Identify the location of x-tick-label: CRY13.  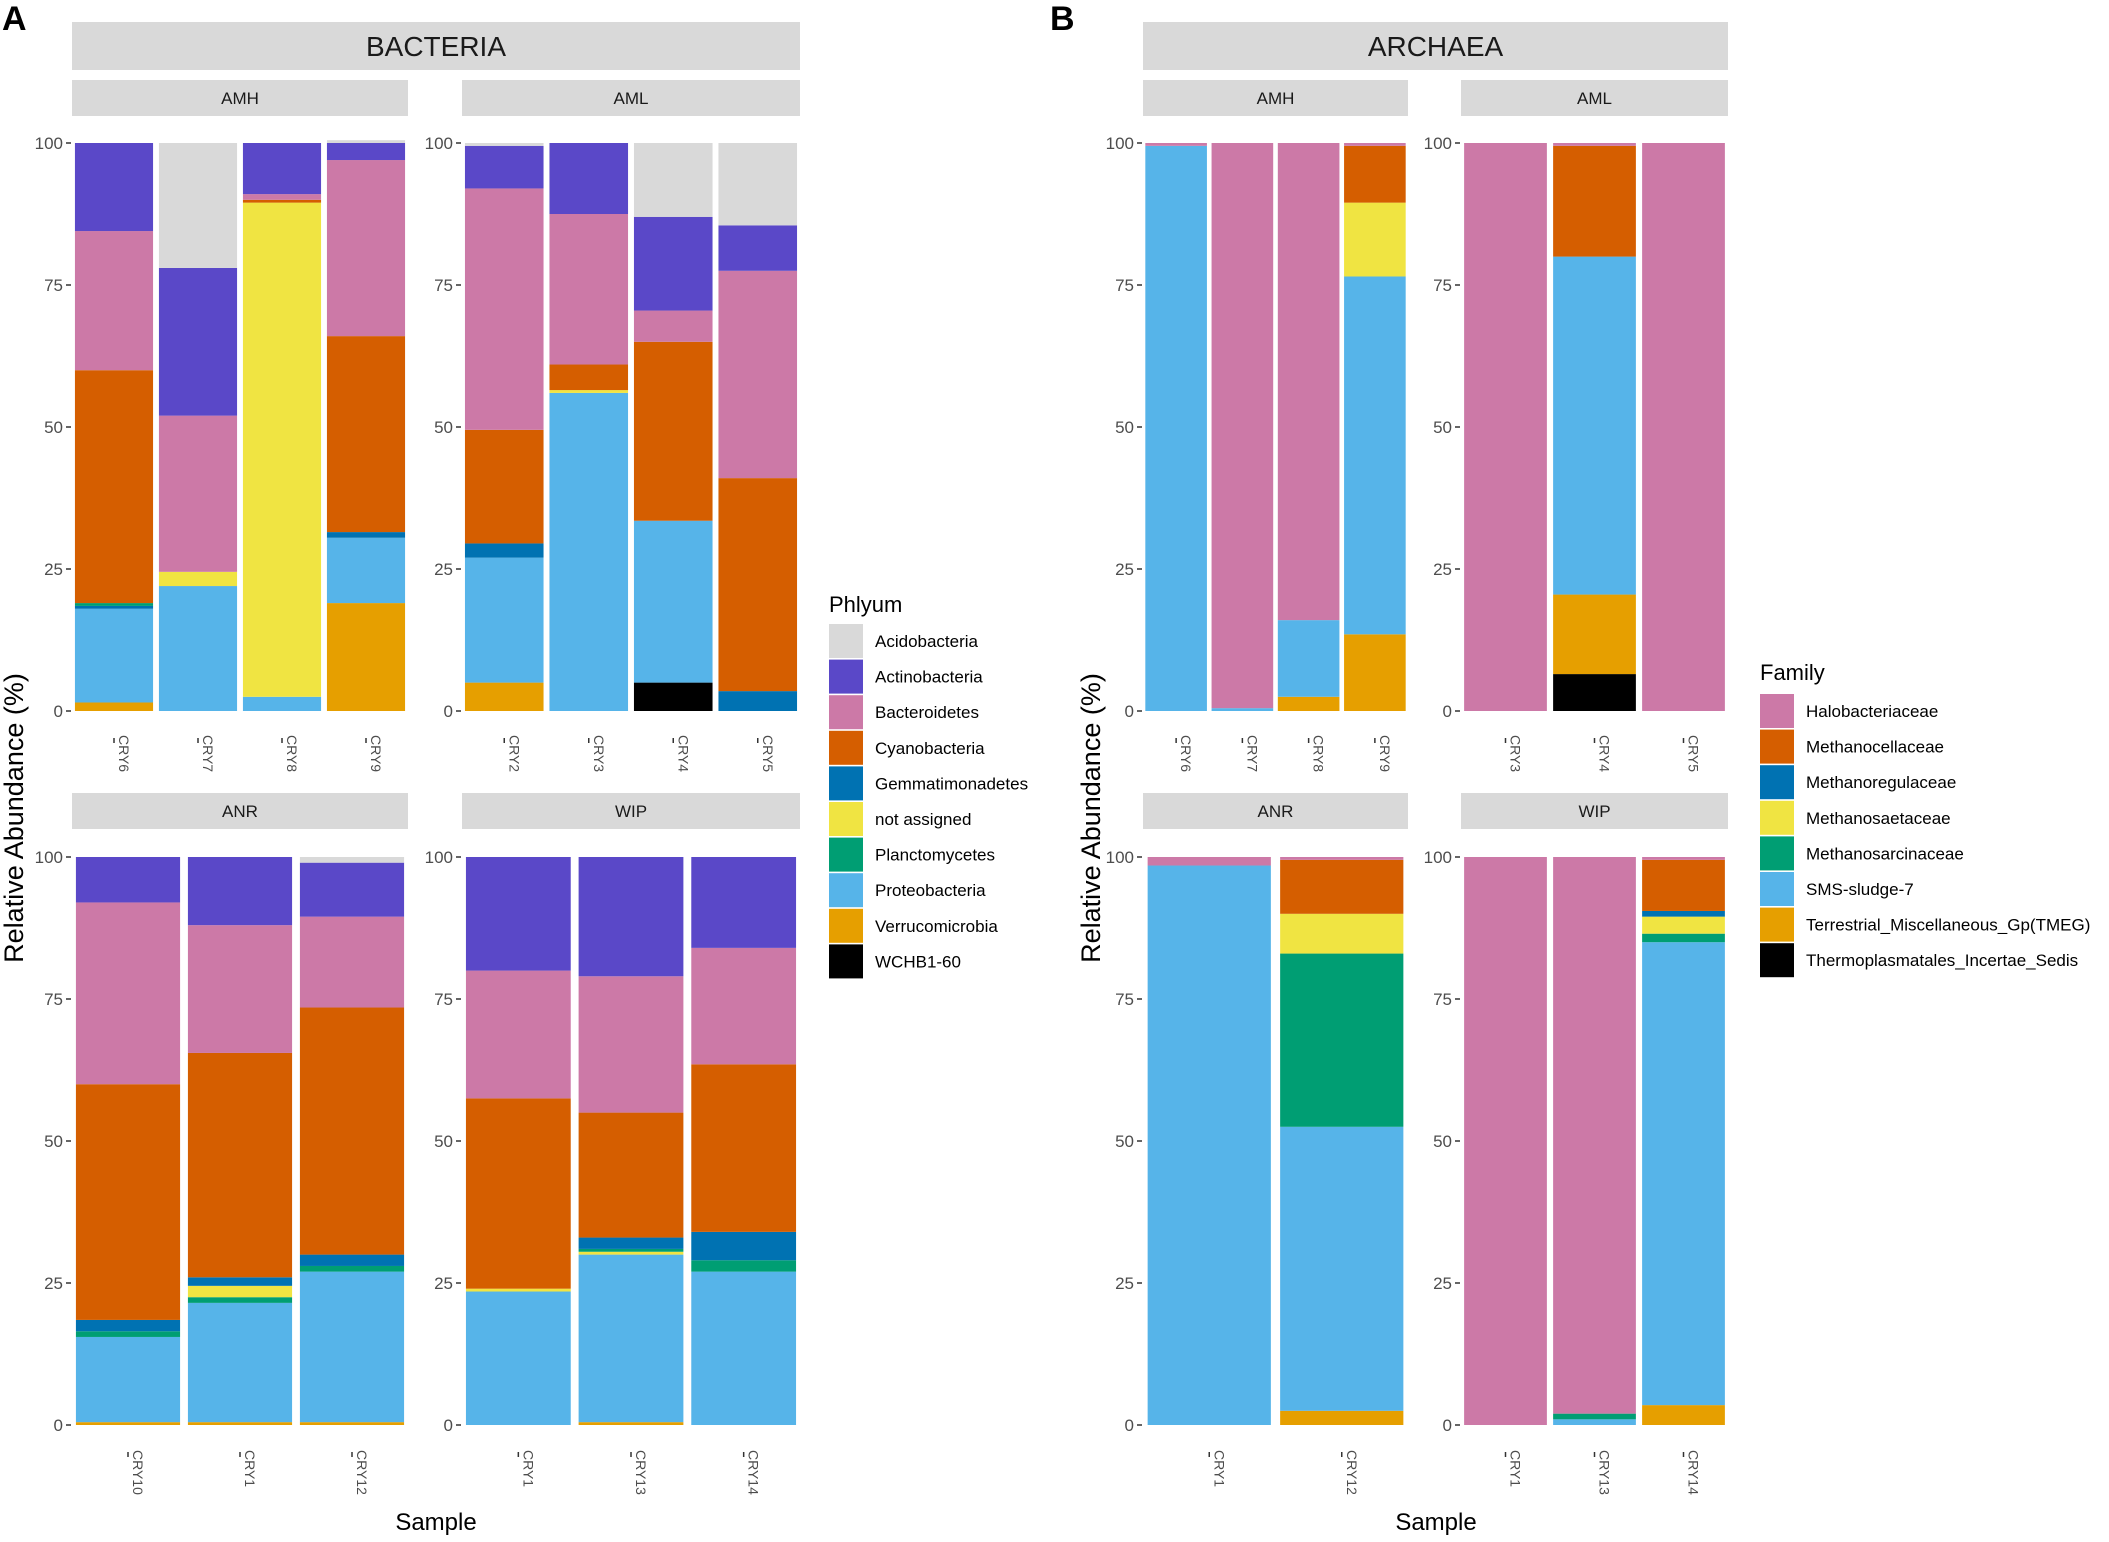
(641, 1472).